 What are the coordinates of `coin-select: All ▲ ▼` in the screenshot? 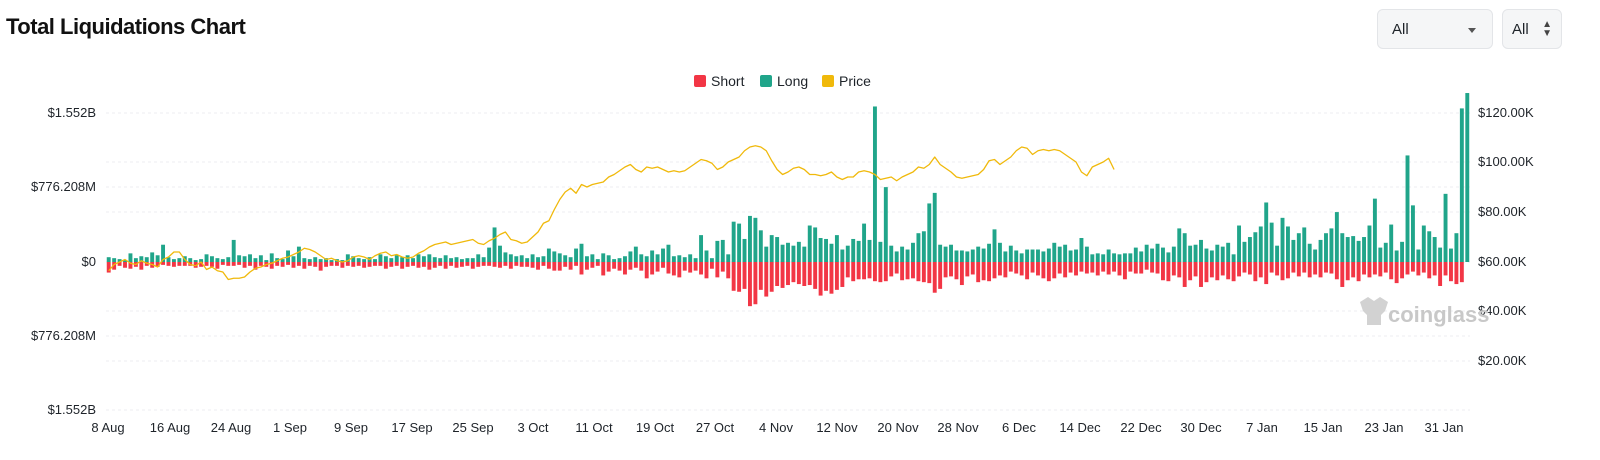 It's located at (1532, 29).